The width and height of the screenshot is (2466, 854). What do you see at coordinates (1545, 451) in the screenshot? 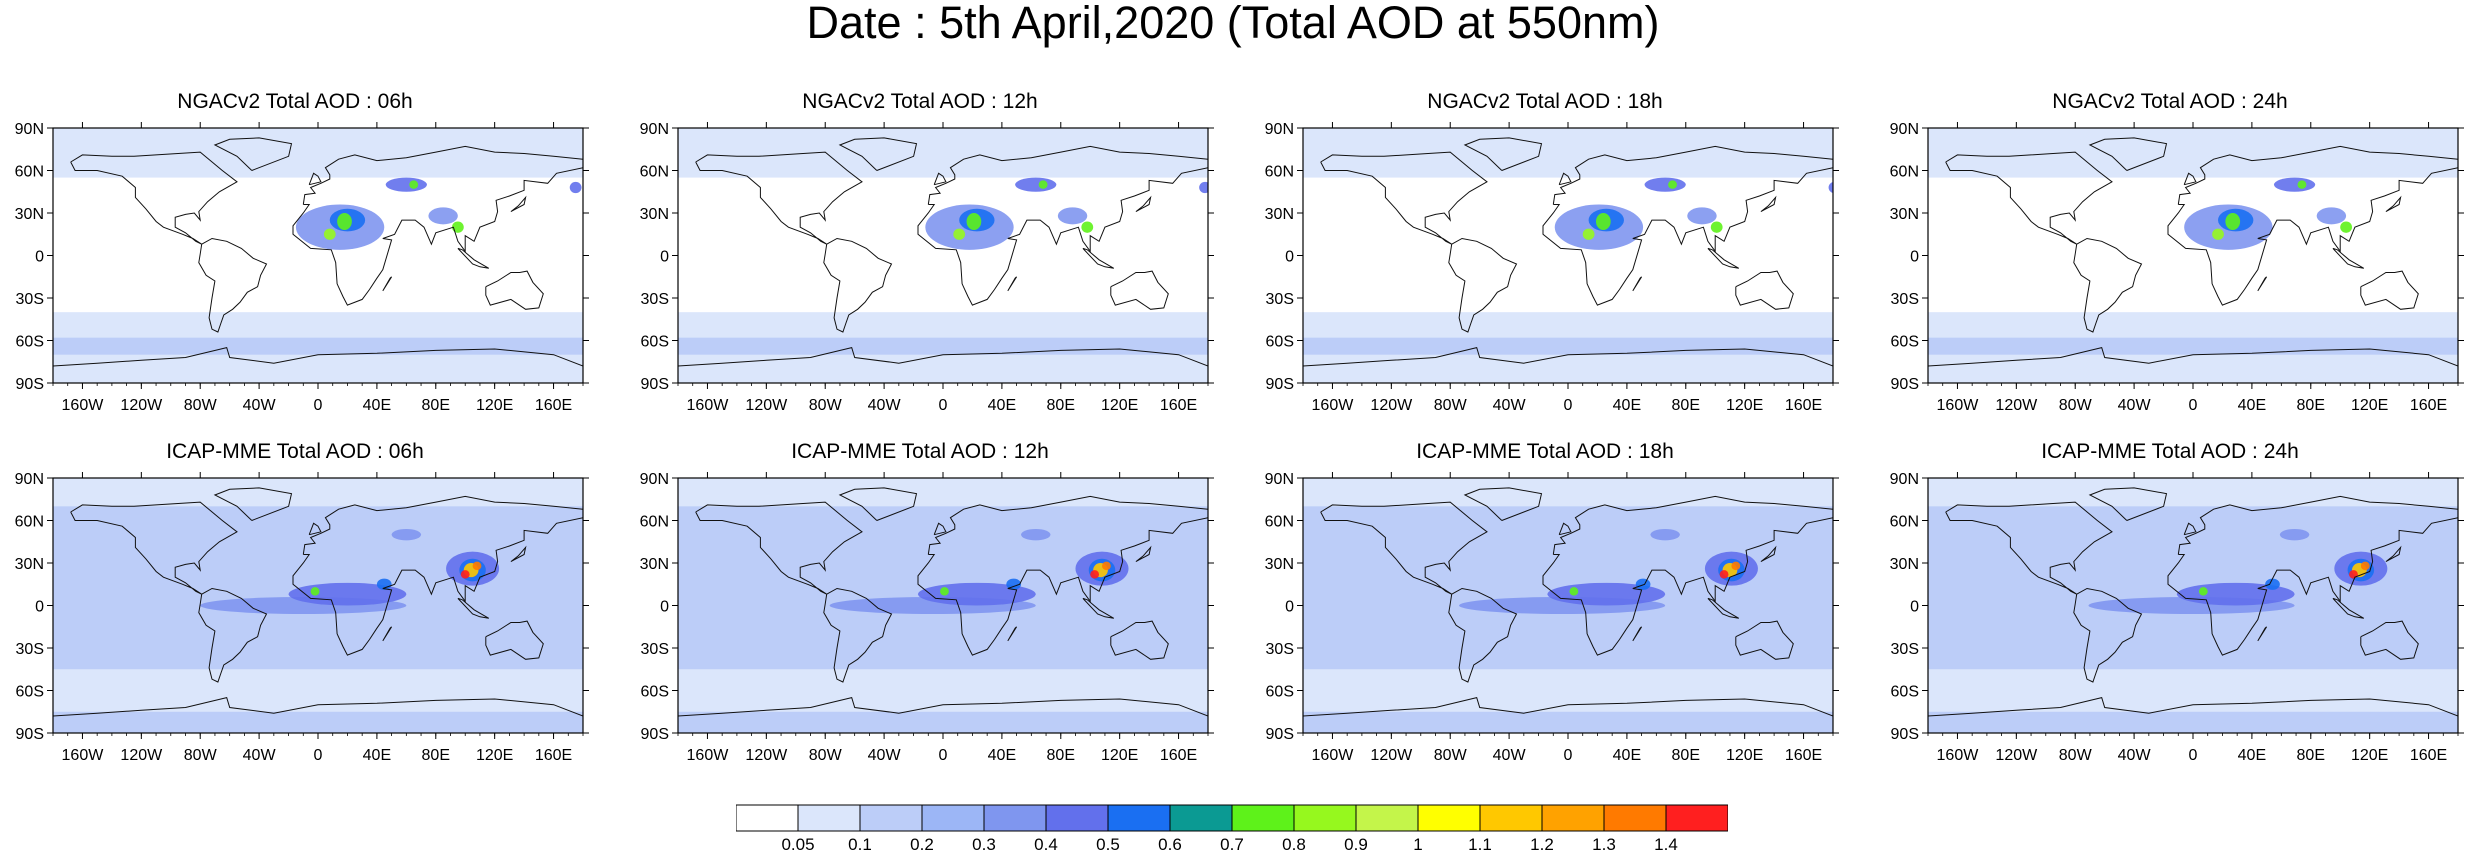
I see `panel-title: ICAP-MME Total AOD : 18h` at bounding box center [1545, 451].